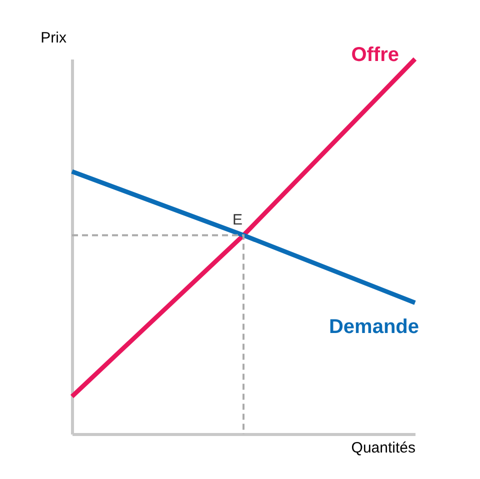  I want to click on series-label: Demande, so click(373, 327).